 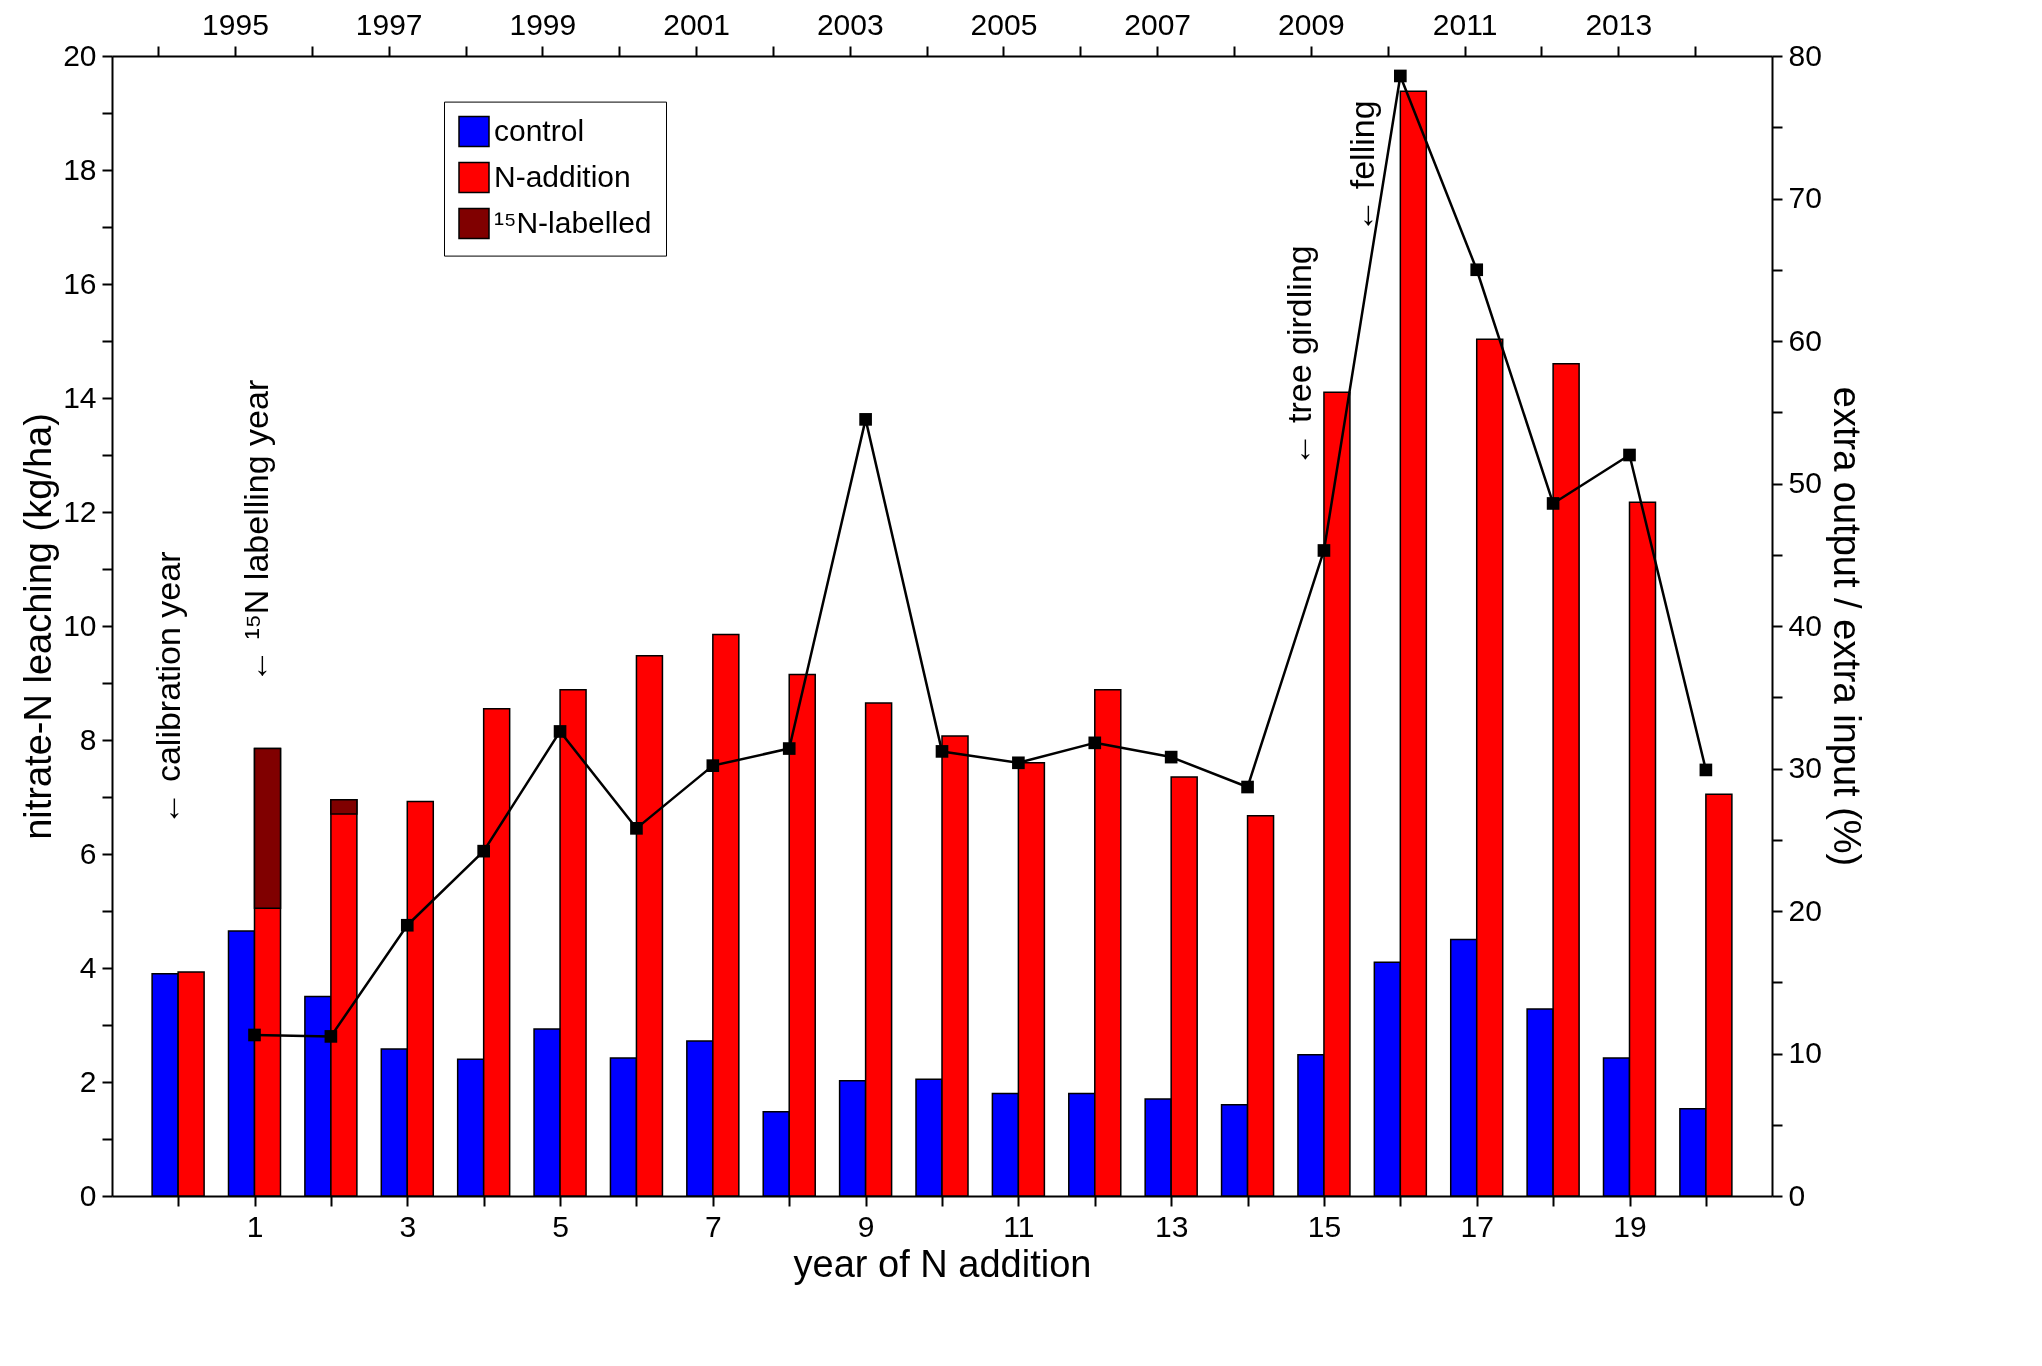 What do you see at coordinates (573, 222) in the screenshot?
I see `legend-label: ¹⁵N-labelled` at bounding box center [573, 222].